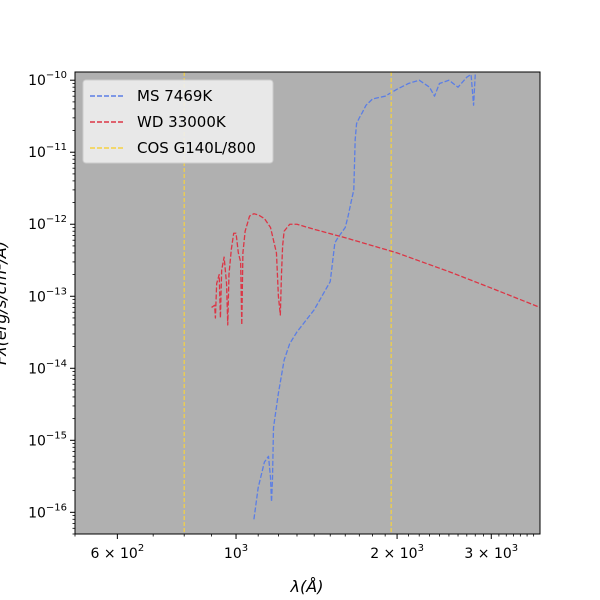  What do you see at coordinates (47, 151) in the screenshot?
I see `y-tick-label: 10−11` at bounding box center [47, 151].